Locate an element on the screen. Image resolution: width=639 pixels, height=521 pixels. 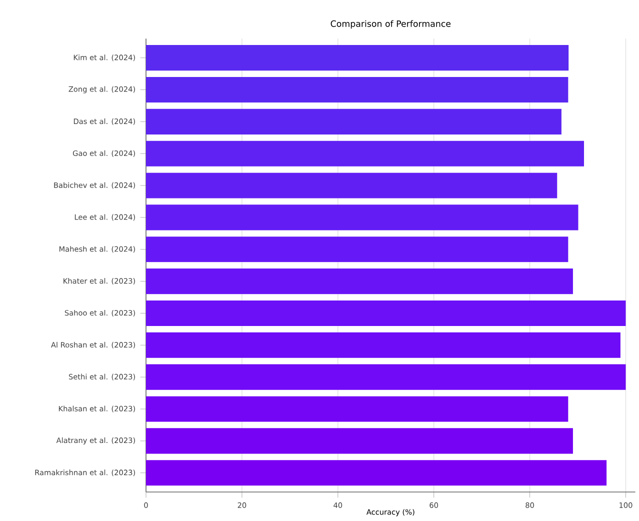
chart-title: Comparison of Performance is located at coordinates (390, 24).